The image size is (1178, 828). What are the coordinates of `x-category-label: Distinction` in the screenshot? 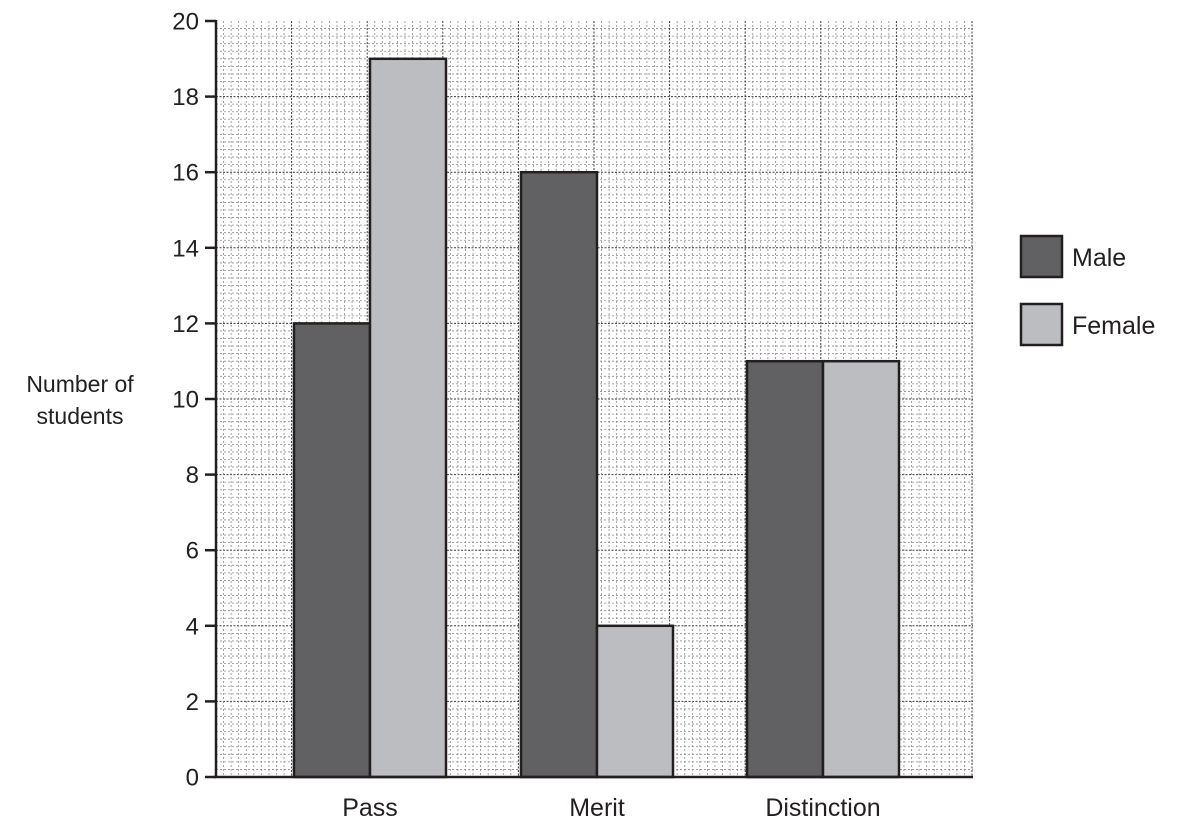 It's located at (822, 808).